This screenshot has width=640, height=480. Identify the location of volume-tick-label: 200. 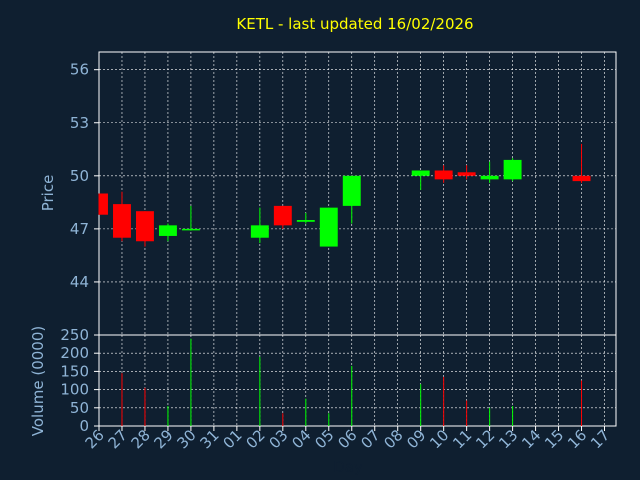
(74, 353).